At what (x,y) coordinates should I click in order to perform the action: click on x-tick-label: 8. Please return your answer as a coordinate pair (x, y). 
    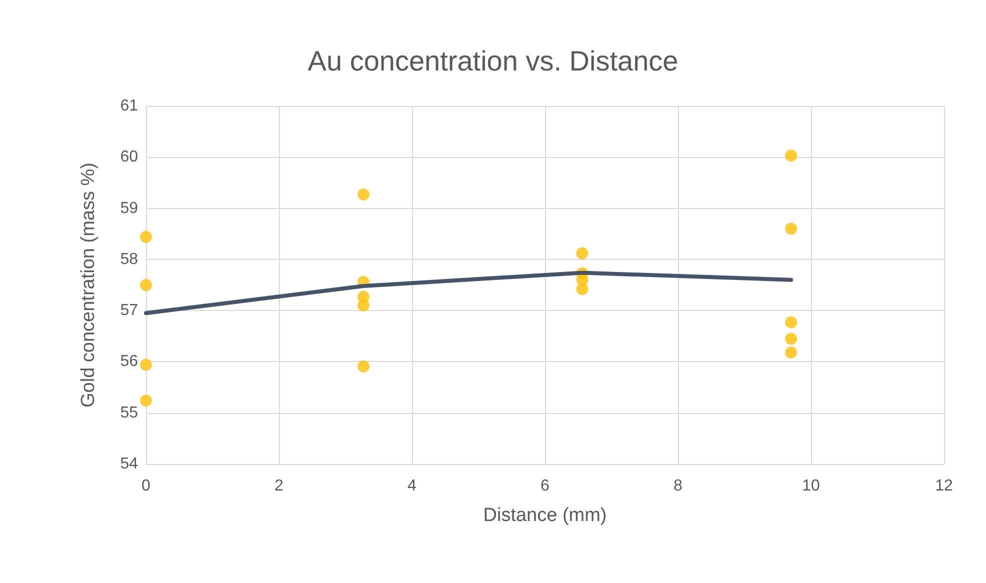
    Looking at the image, I should click on (678, 486).